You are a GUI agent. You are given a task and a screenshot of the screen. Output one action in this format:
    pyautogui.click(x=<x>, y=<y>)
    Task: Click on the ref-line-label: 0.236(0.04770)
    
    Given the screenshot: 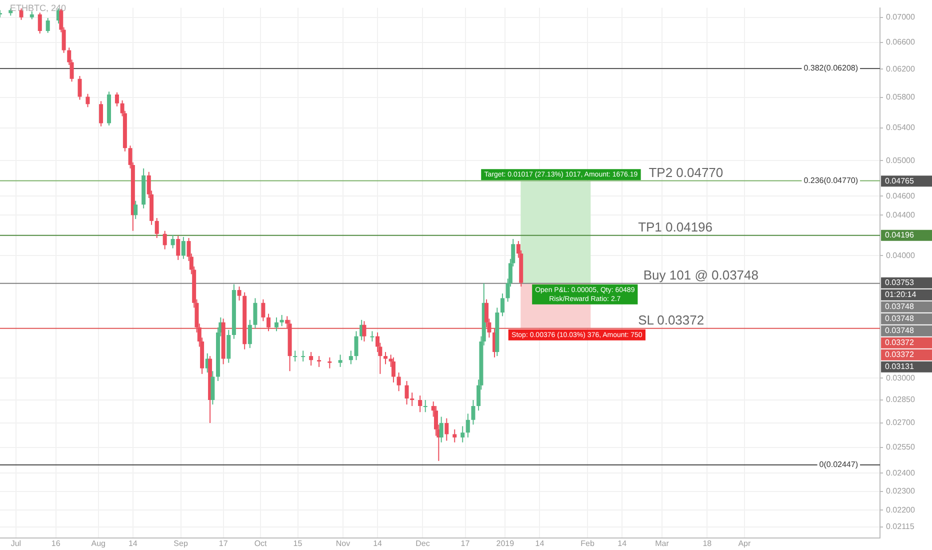 What is the action you would take?
    pyautogui.click(x=831, y=180)
    